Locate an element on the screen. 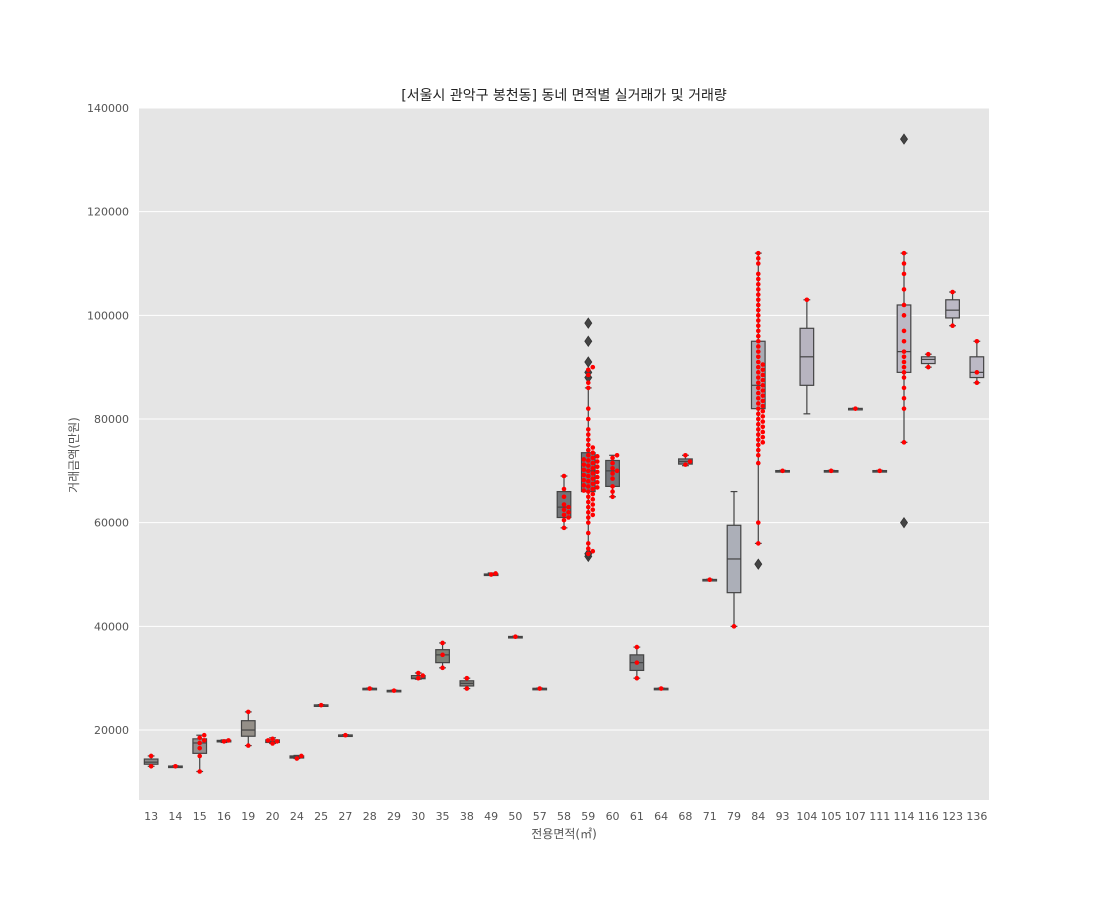 The height and width of the screenshot is (904, 1100). x-tick-label: 28 is located at coordinates (370, 816).